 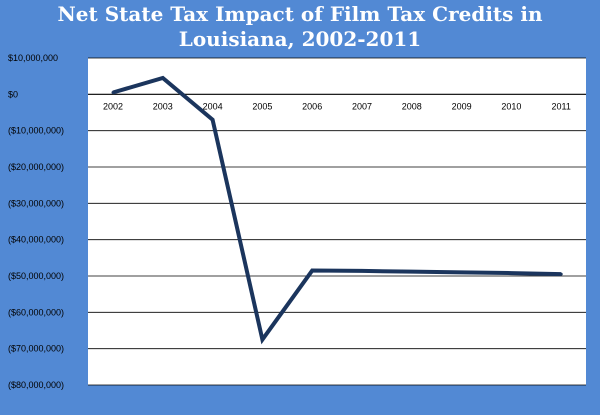 I want to click on y-tick-label: $10,000,000, so click(x=33, y=58).